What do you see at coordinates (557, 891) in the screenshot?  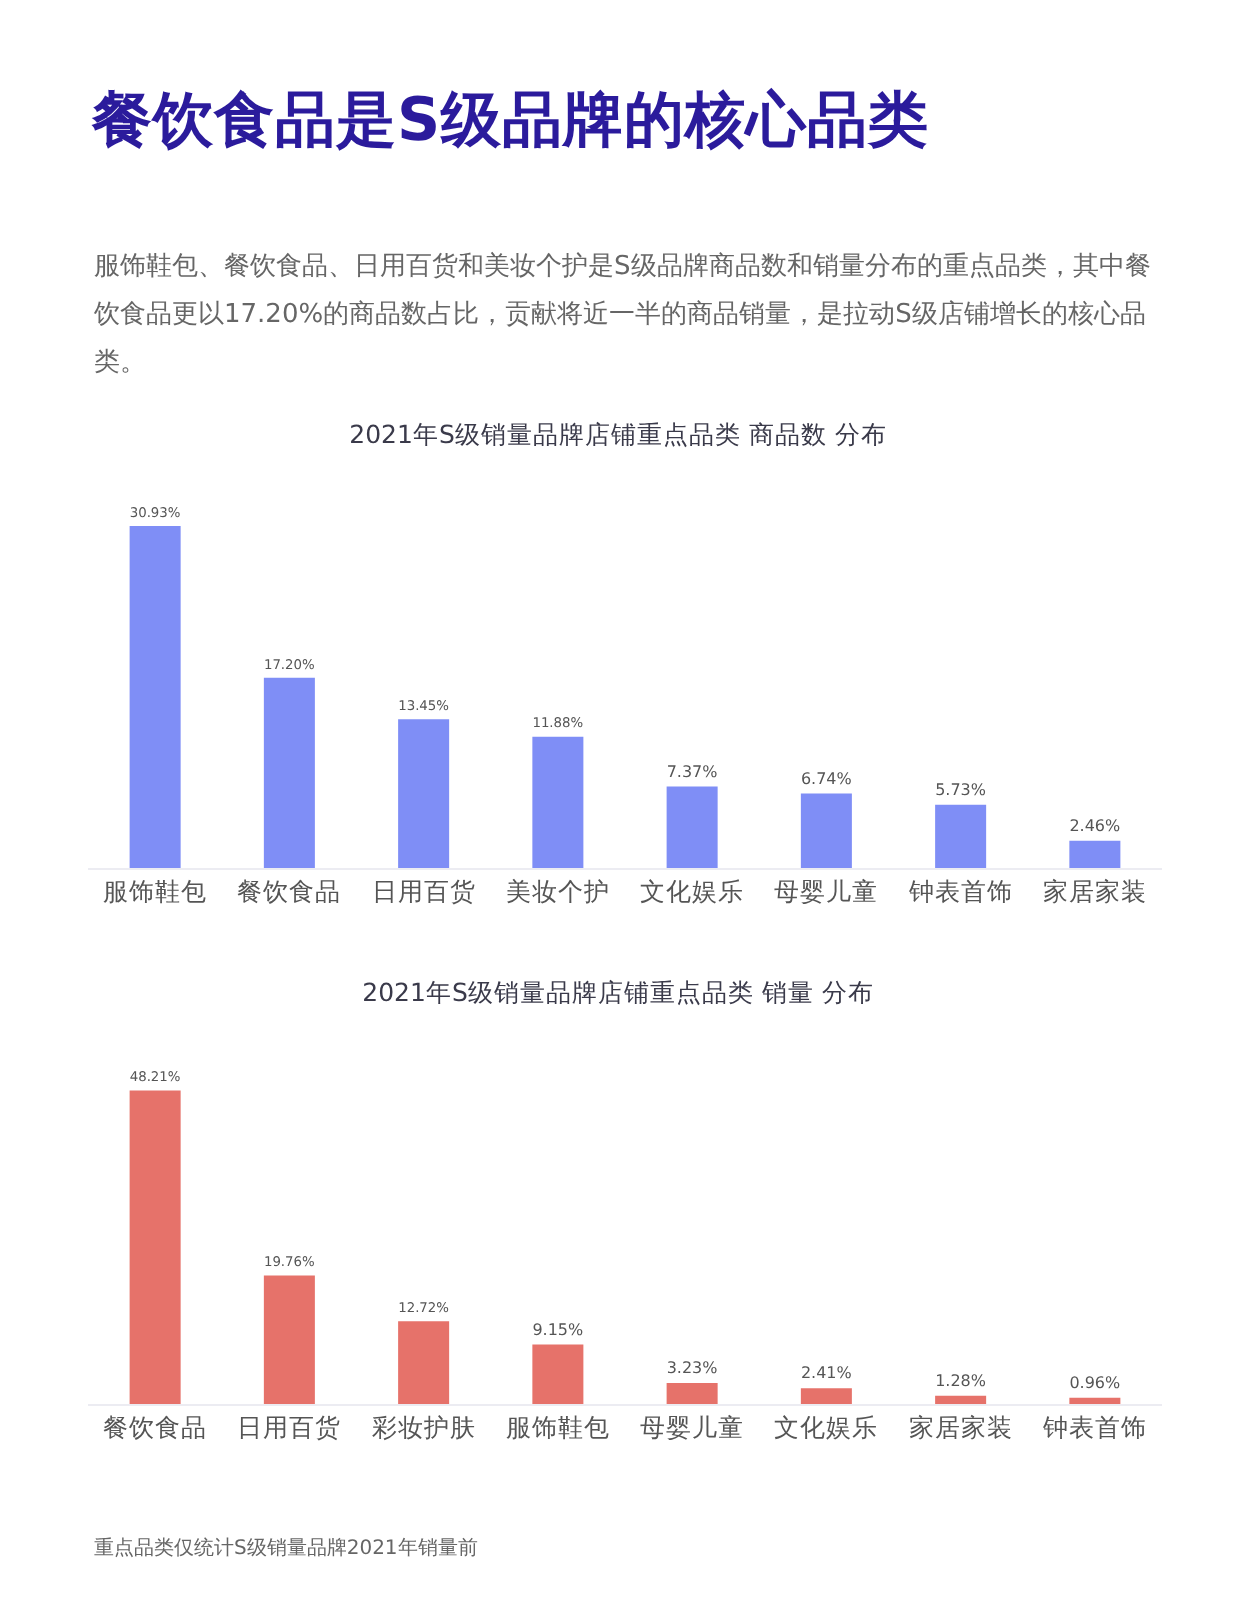 I see `x-tick-label: 美妆个护` at bounding box center [557, 891].